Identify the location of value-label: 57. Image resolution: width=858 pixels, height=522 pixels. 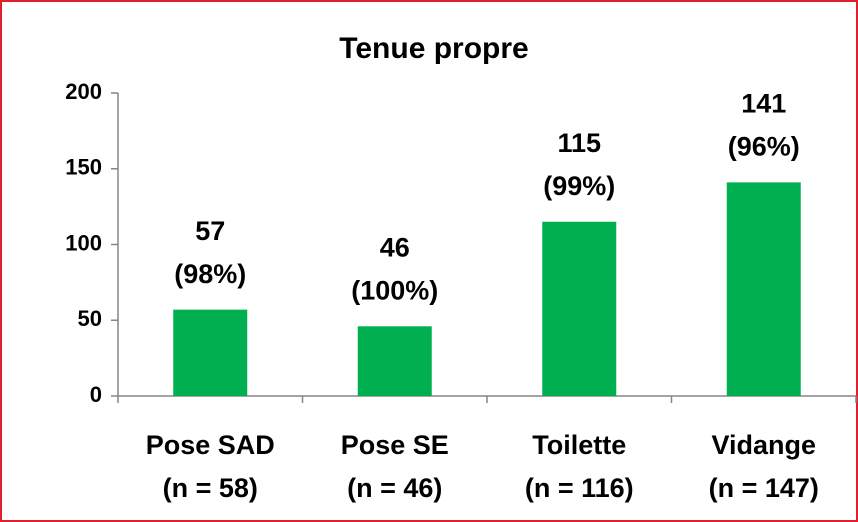
(210, 231).